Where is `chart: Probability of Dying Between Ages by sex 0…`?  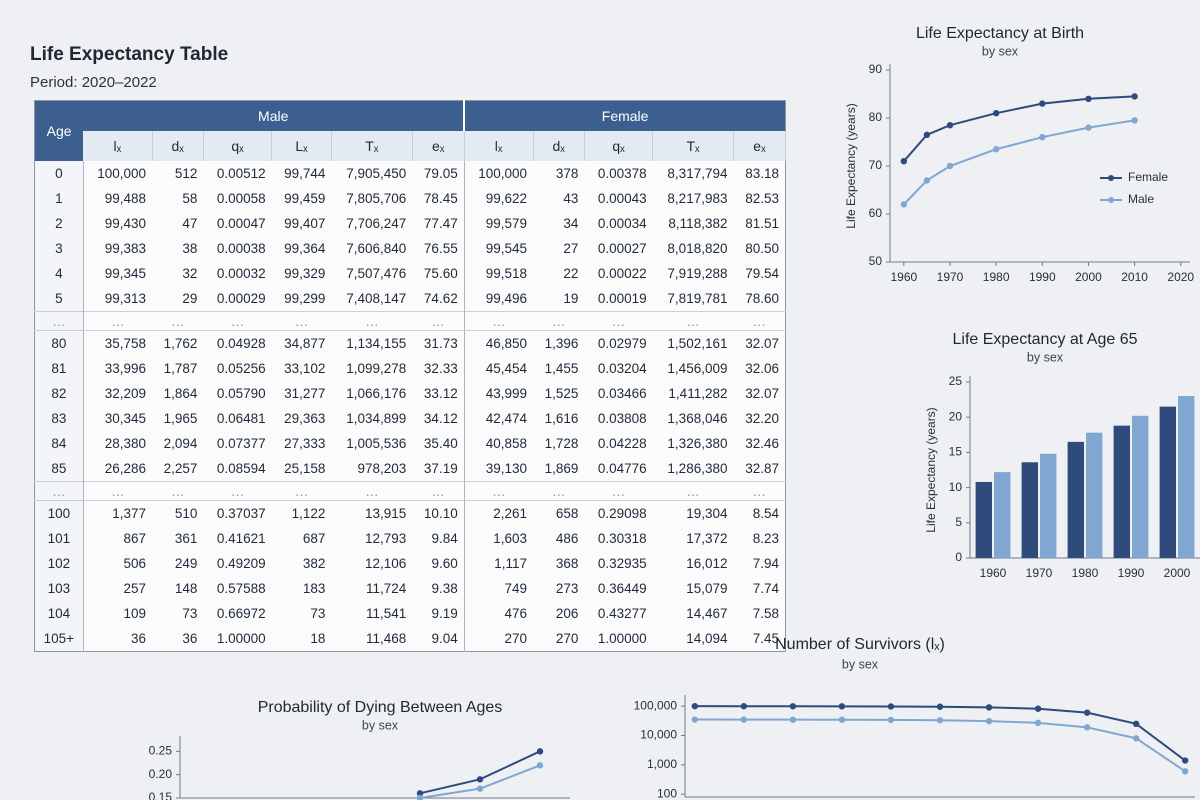 chart: Probability of Dying Between Ages by sex 0… is located at coordinates (359, 749).